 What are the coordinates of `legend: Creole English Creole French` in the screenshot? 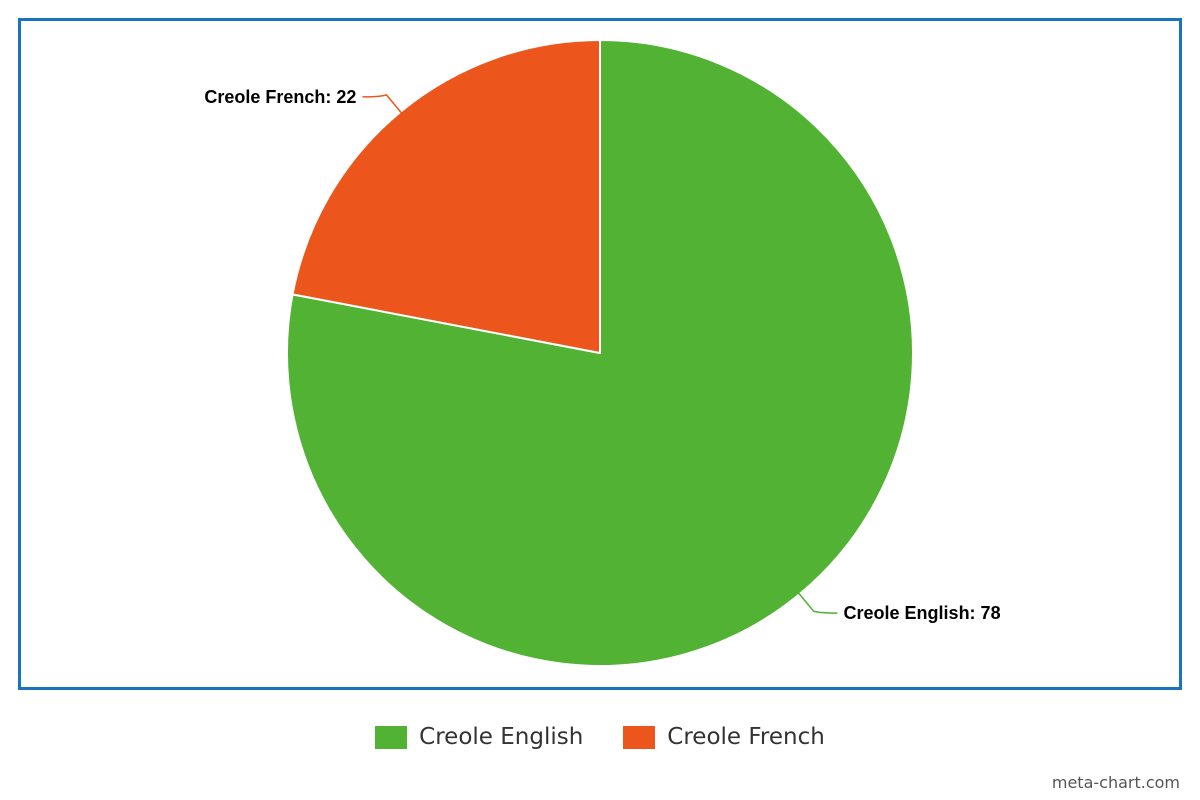 It's located at (600, 737).